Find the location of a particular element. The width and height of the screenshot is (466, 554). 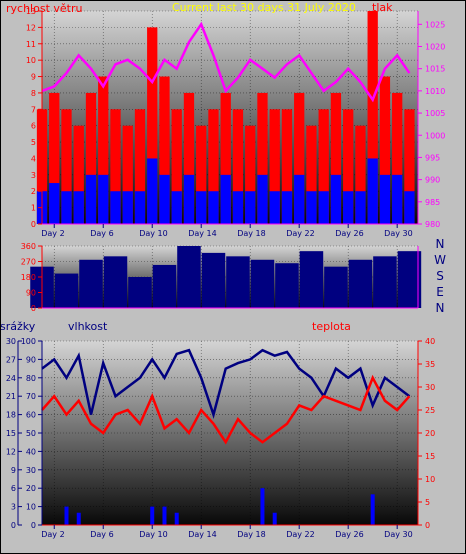

y-tick-label: 4 is located at coordinates (33, 158).